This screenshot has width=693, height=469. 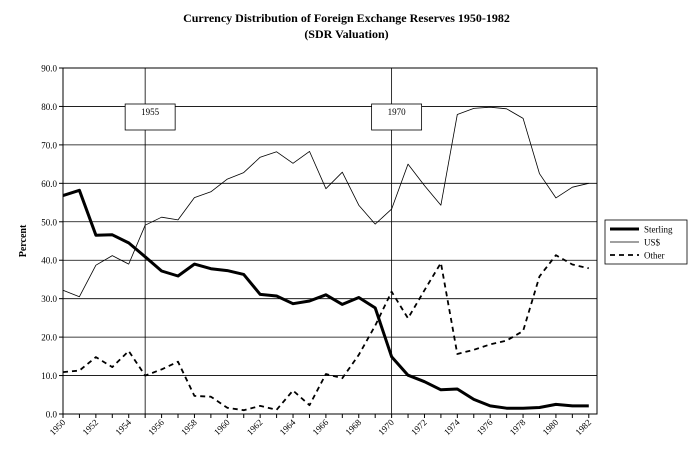 What do you see at coordinates (419, 427) in the screenshot?
I see `x-tick-label-11: 1972` at bounding box center [419, 427].